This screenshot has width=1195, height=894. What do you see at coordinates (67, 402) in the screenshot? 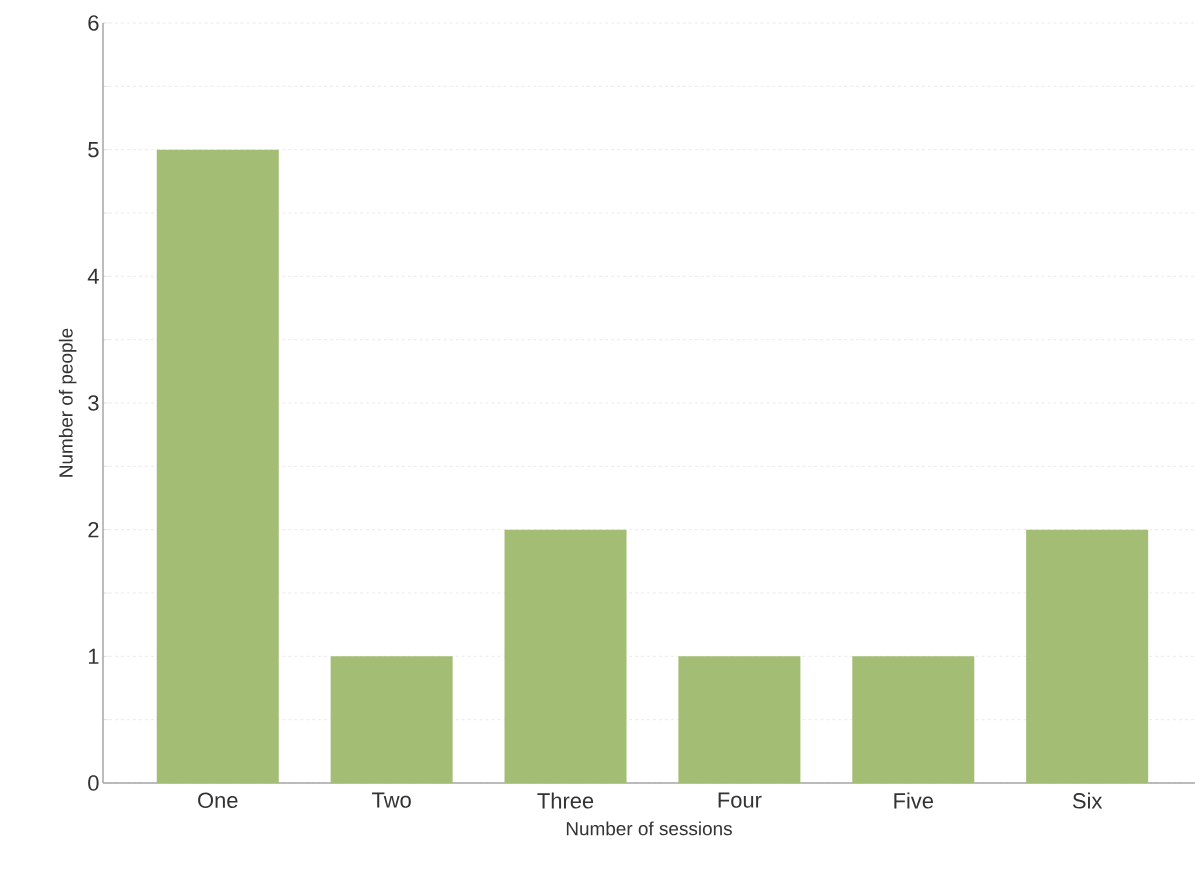
I see `y-axis-title: Number of people` at bounding box center [67, 402].